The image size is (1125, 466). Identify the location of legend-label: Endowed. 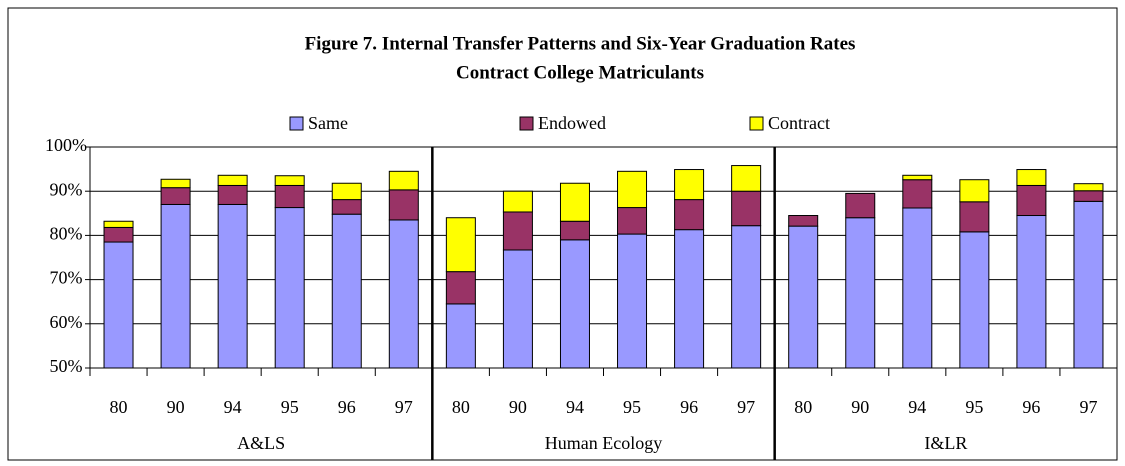
(572, 123).